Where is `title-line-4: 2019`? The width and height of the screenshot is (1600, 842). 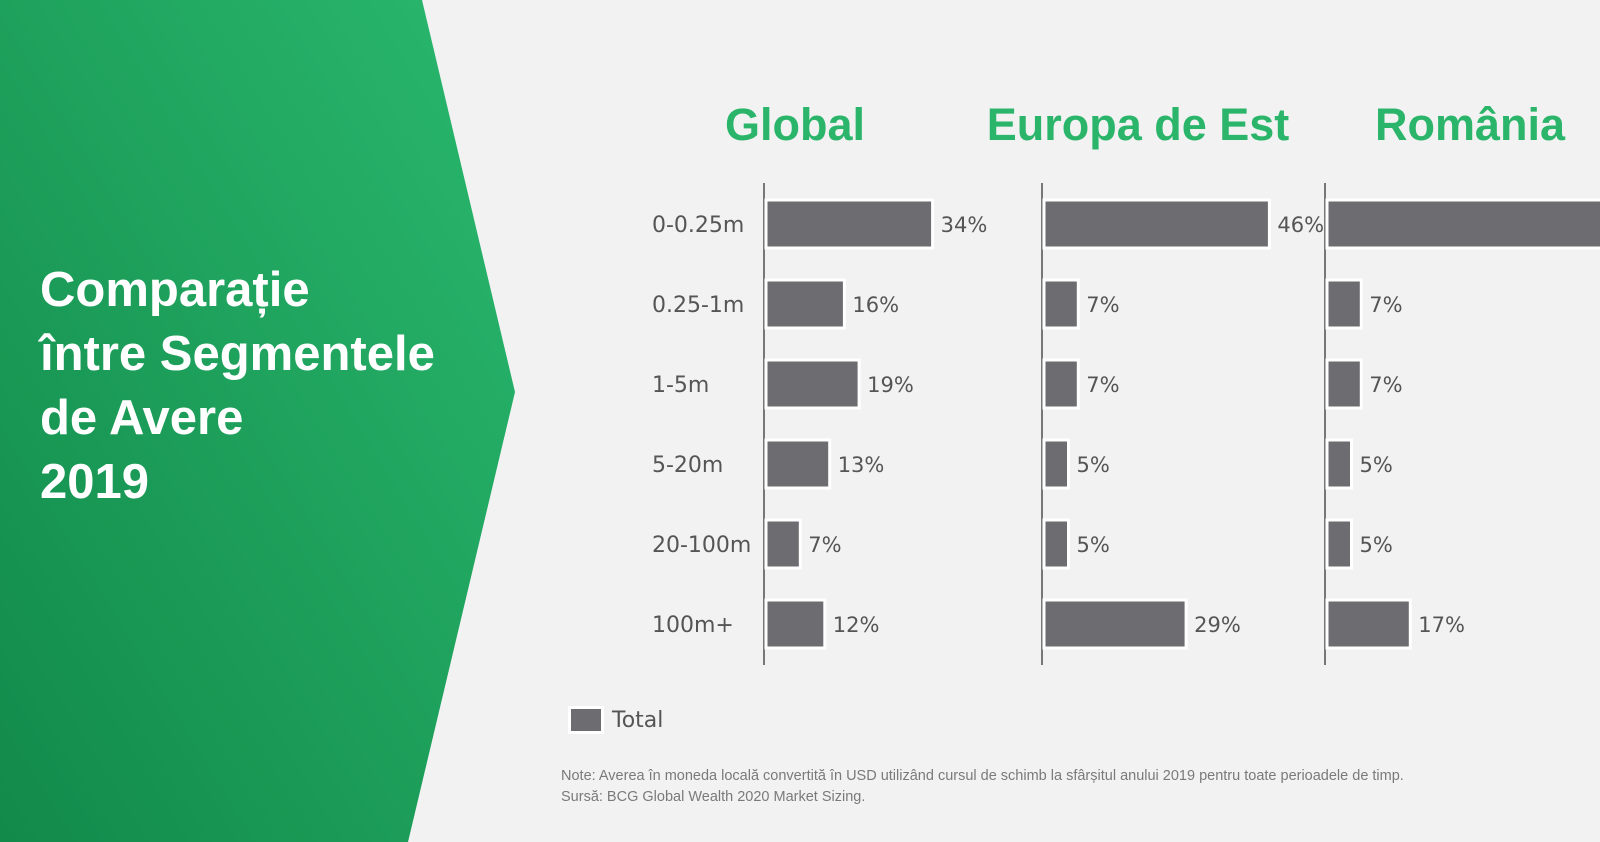
title-line-4: 2019 is located at coordinates (95, 482).